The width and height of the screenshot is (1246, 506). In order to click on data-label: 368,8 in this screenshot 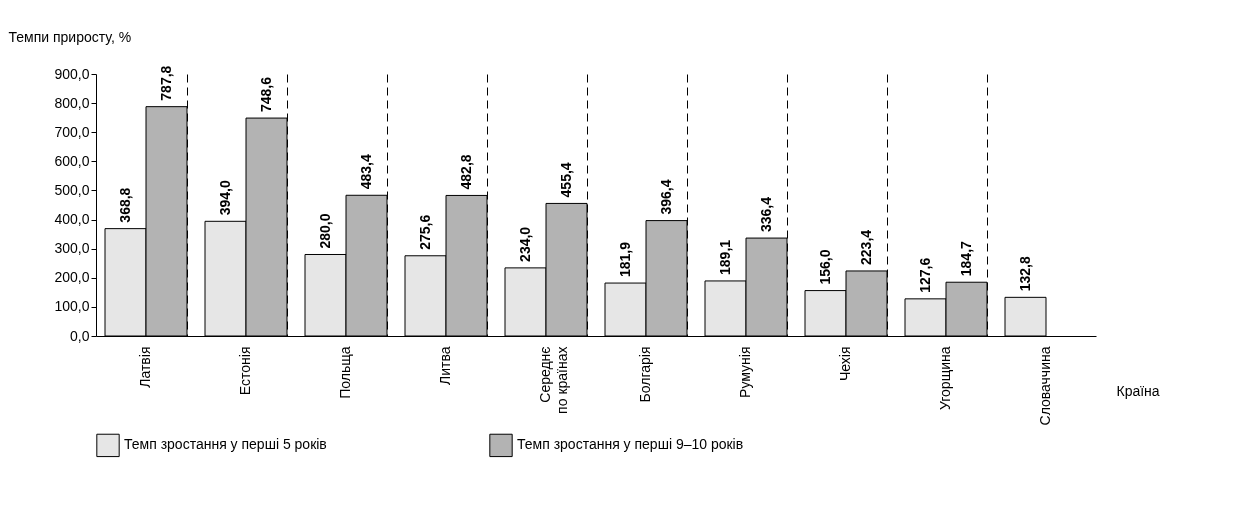, I will do `click(124, 205)`.